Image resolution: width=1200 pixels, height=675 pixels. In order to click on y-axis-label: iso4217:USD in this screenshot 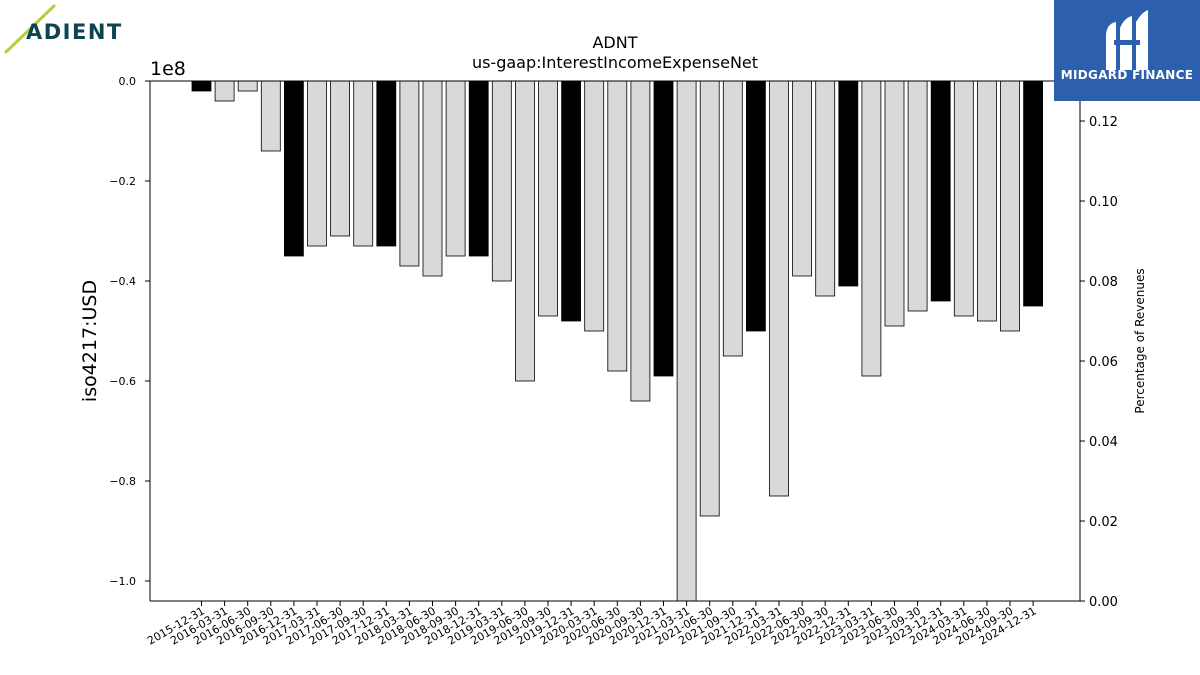, I will do `click(90, 341)`.